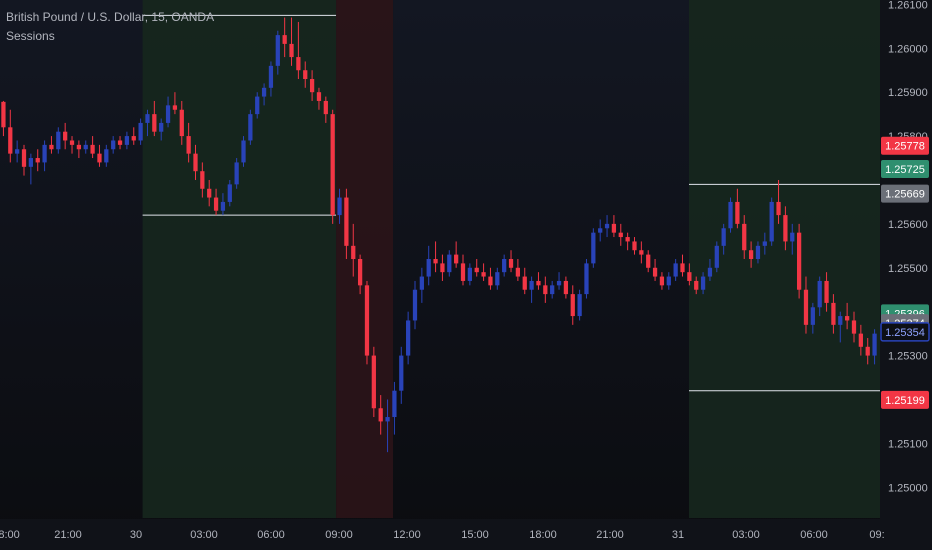 The height and width of the screenshot is (550, 932). What do you see at coordinates (466, 534) in the screenshot?
I see `time-axis` at bounding box center [466, 534].